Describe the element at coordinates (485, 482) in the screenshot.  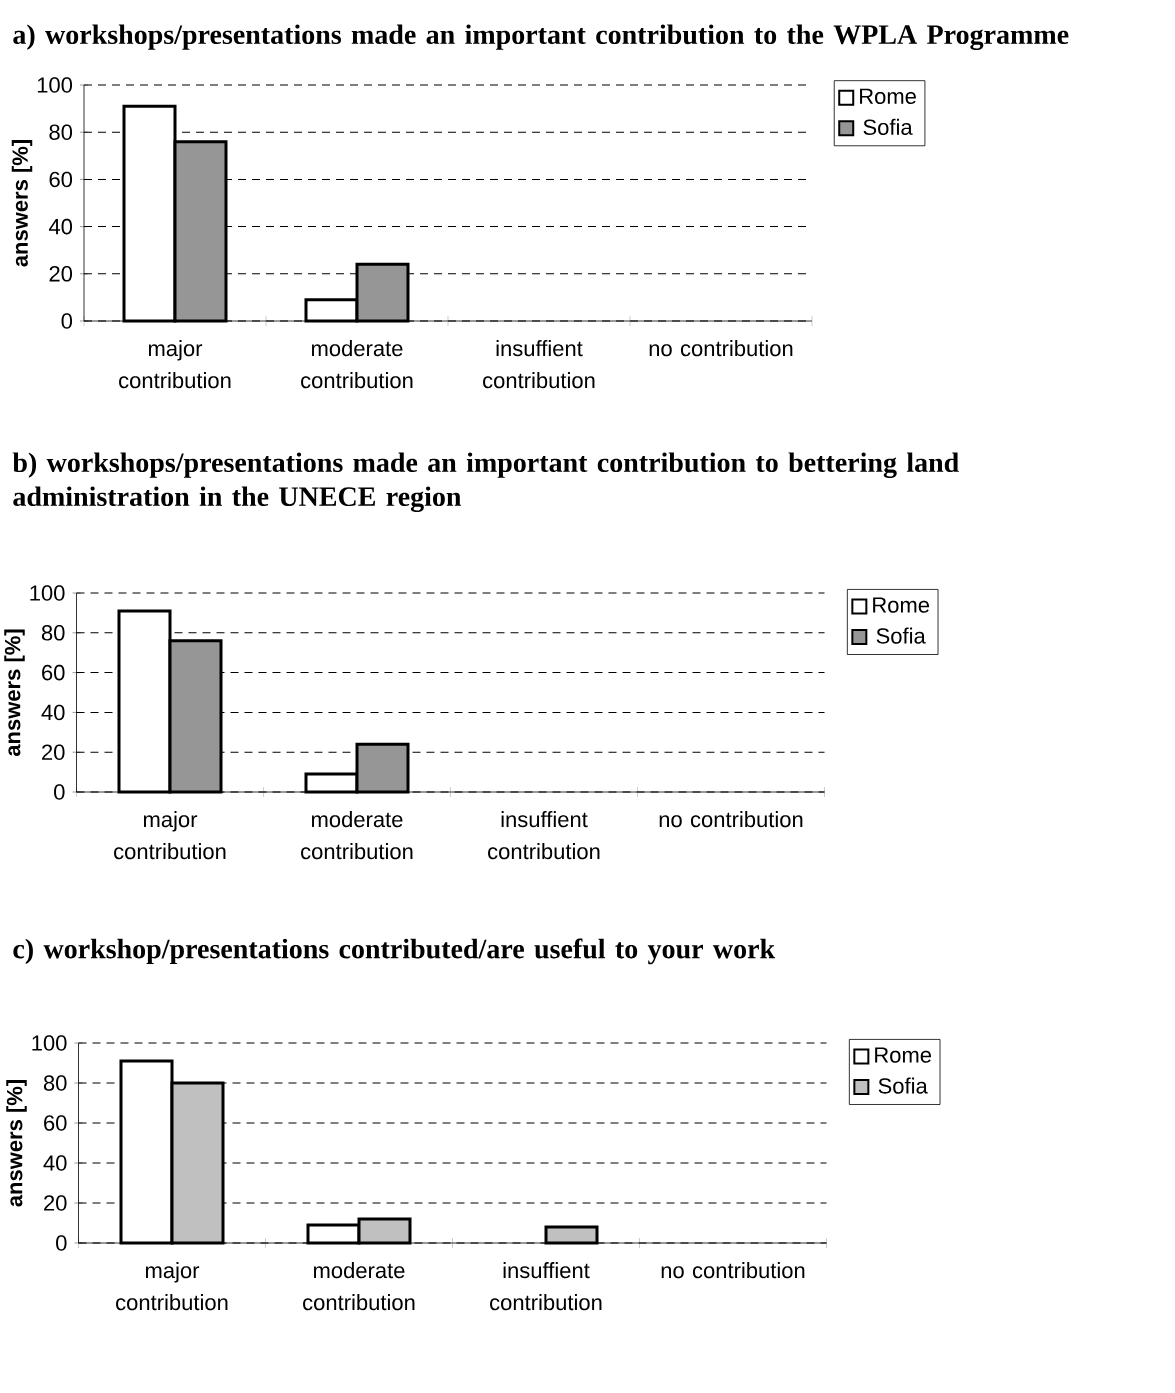
I see `chart-title: b) workshops/presentations made an important contribution to bettering land administration in the UNECE region` at that location.